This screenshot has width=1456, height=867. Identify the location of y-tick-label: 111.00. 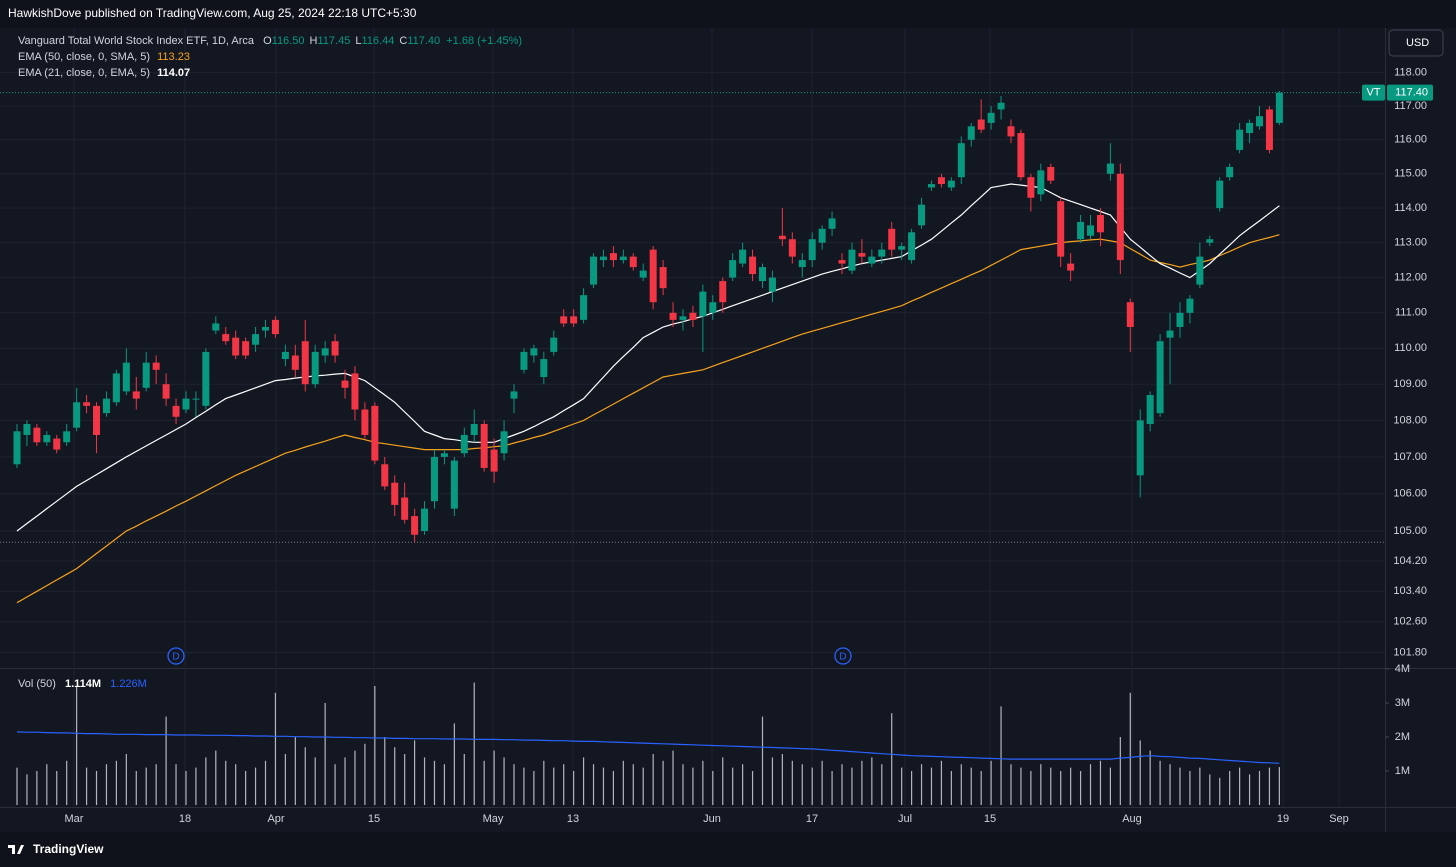
(1411, 313).